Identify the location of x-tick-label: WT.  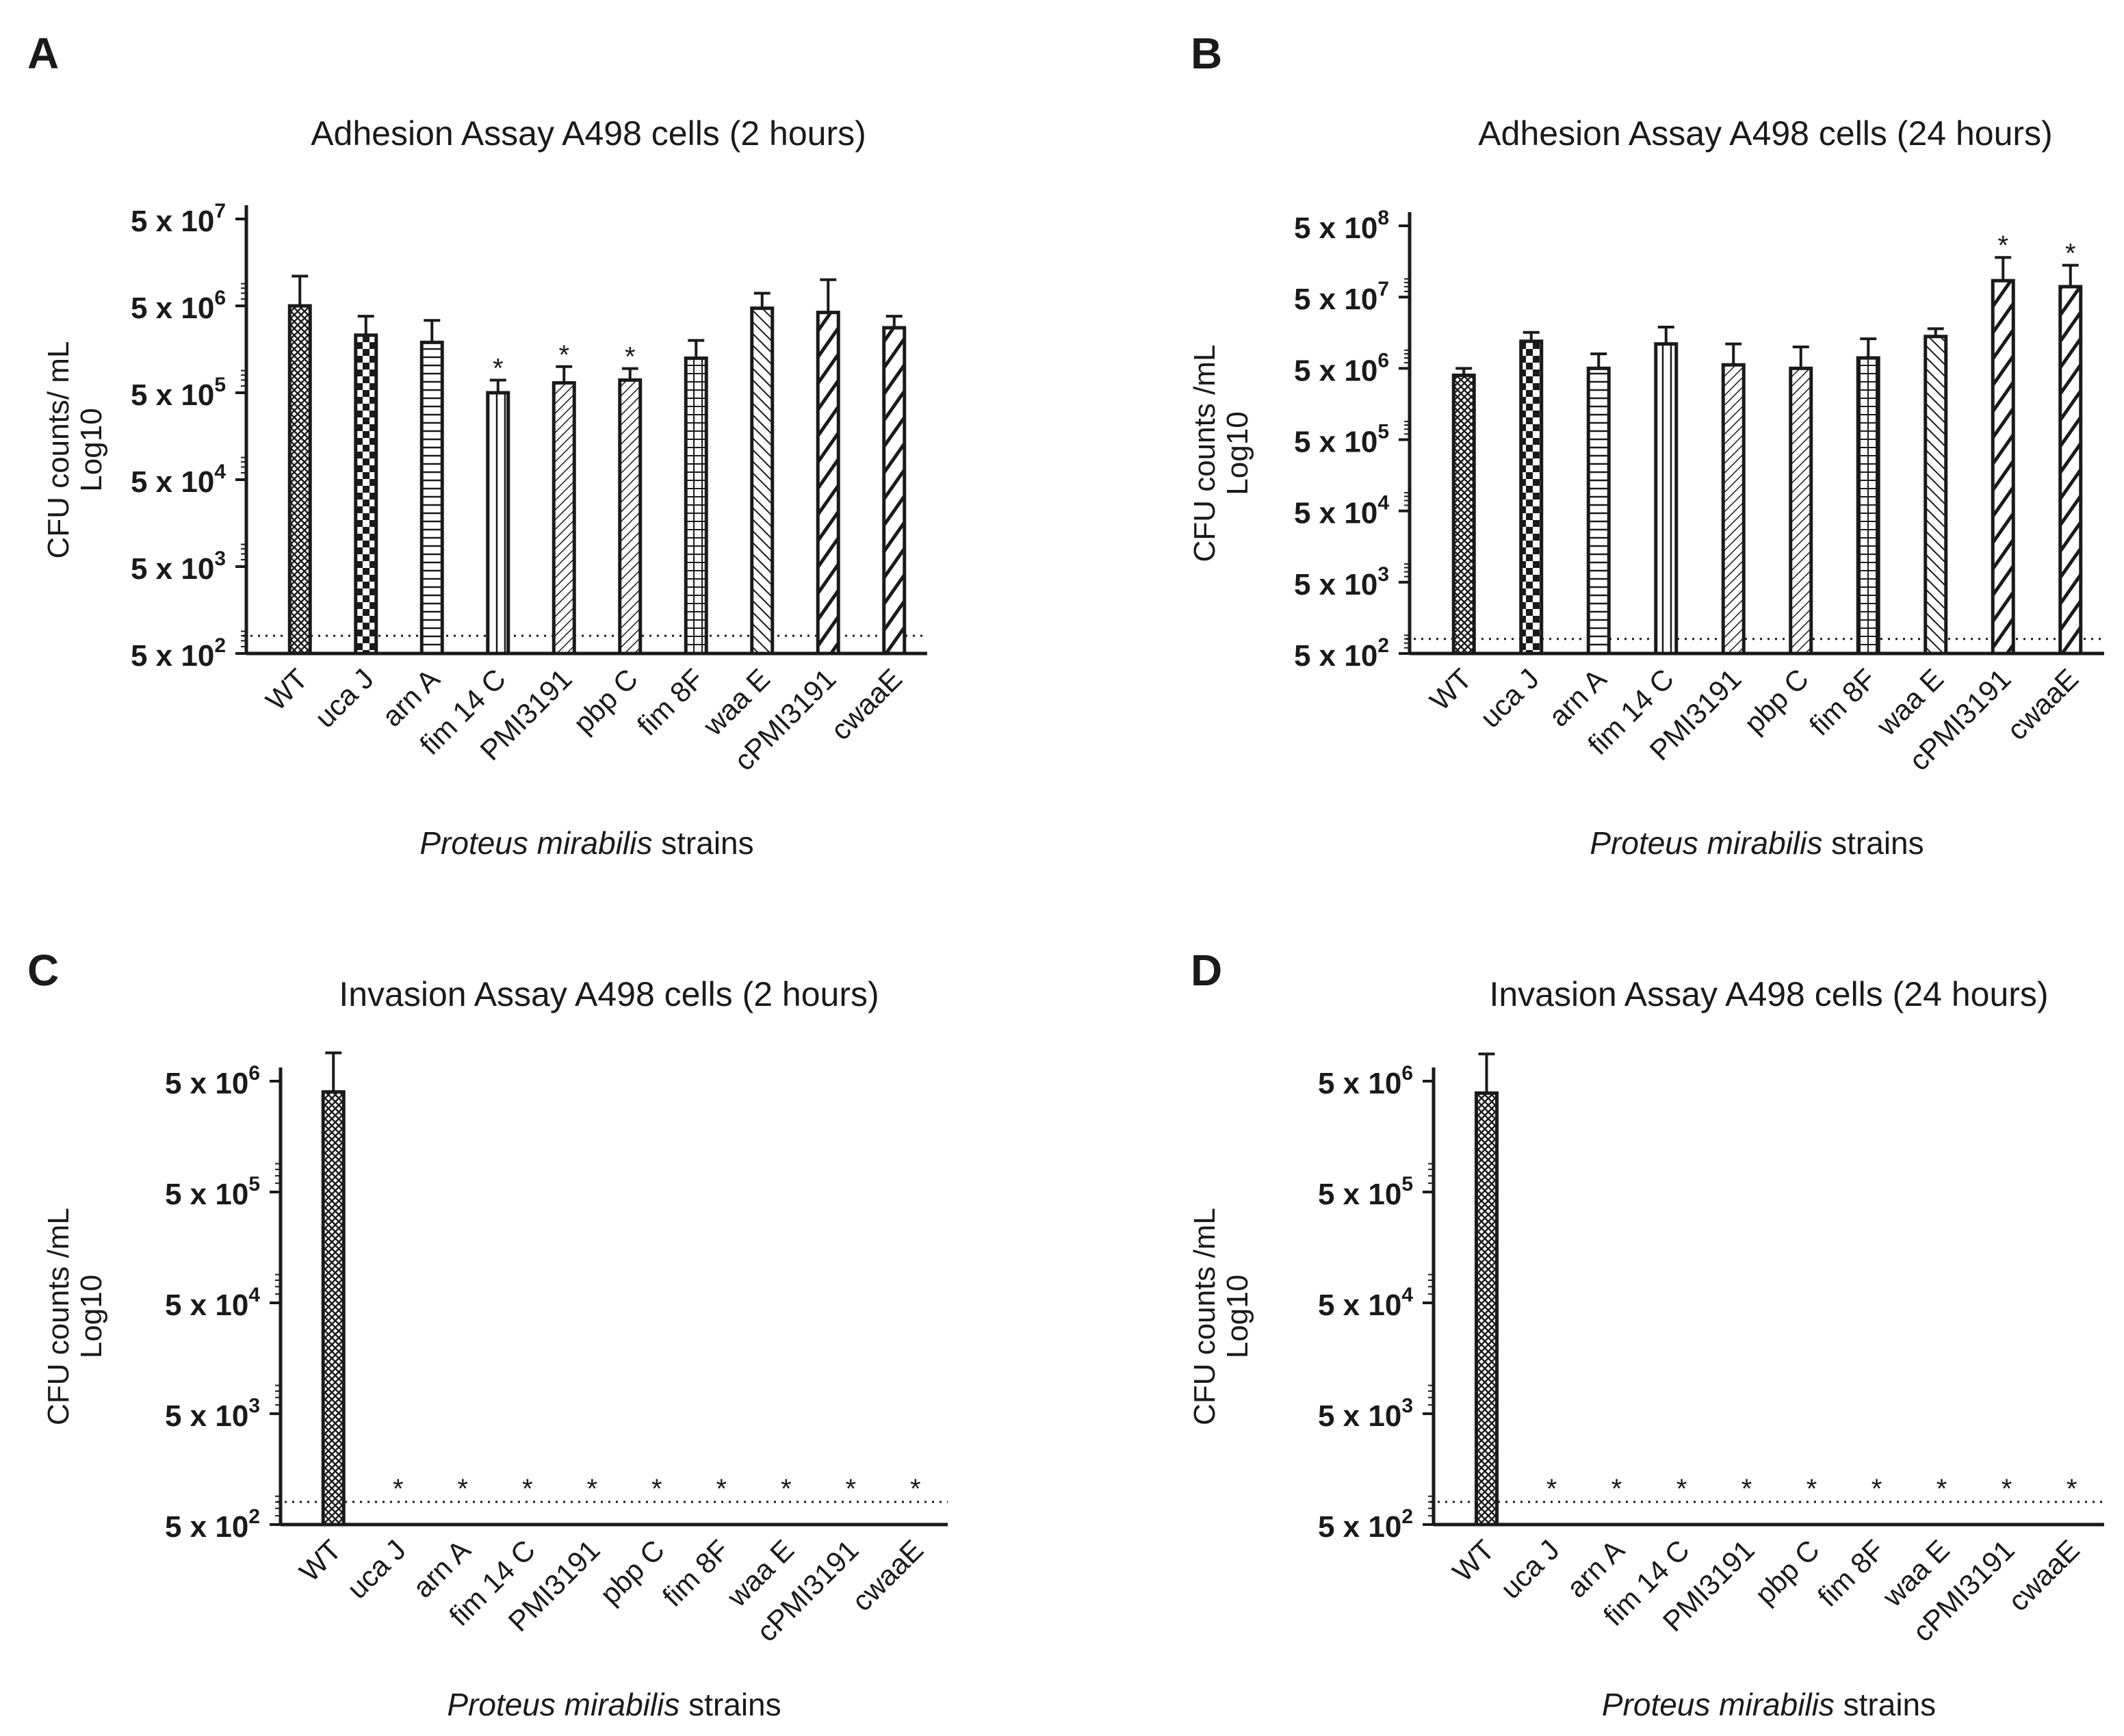
(286, 689).